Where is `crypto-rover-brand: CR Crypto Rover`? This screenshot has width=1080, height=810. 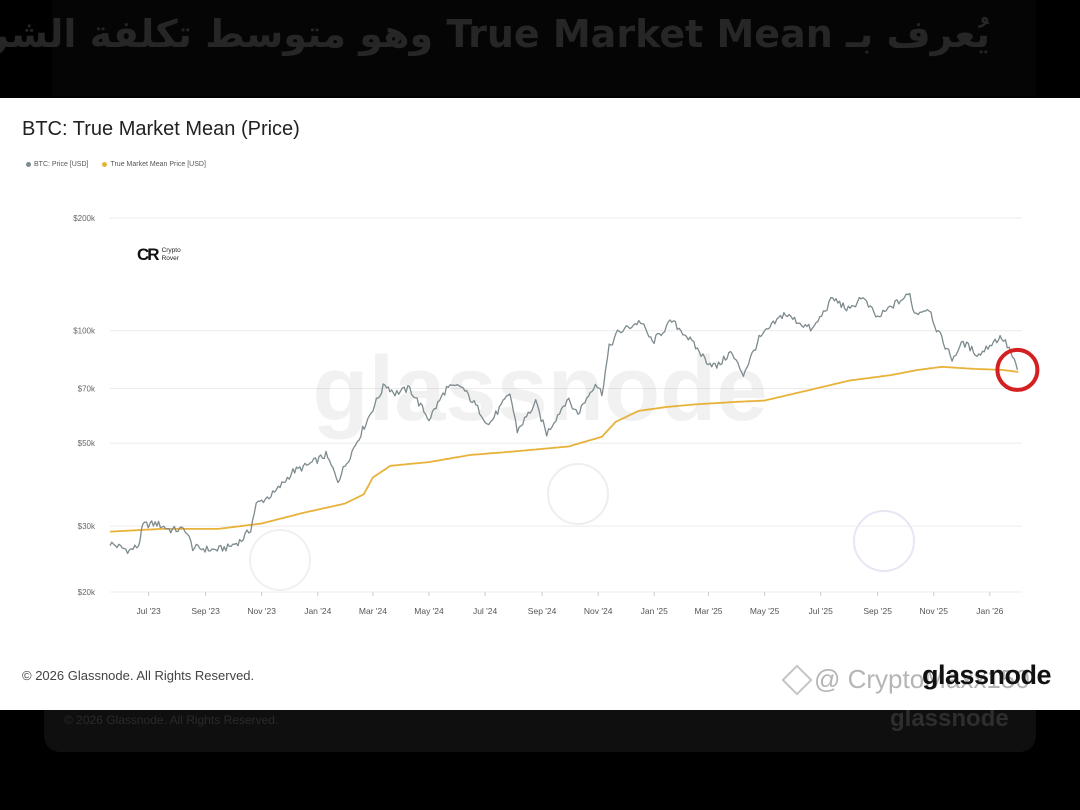
crypto-rover-brand: CR Crypto Rover is located at coordinates (166, 255).